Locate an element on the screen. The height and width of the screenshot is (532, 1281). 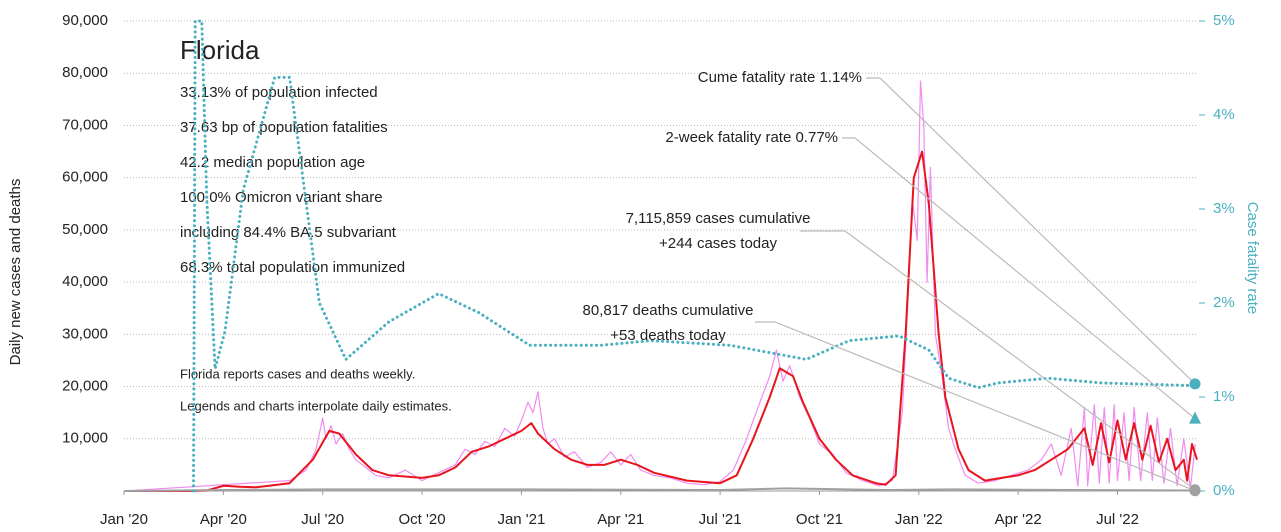
y2-axis-label: Case fatality rate is located at coordinates (1252, 258).